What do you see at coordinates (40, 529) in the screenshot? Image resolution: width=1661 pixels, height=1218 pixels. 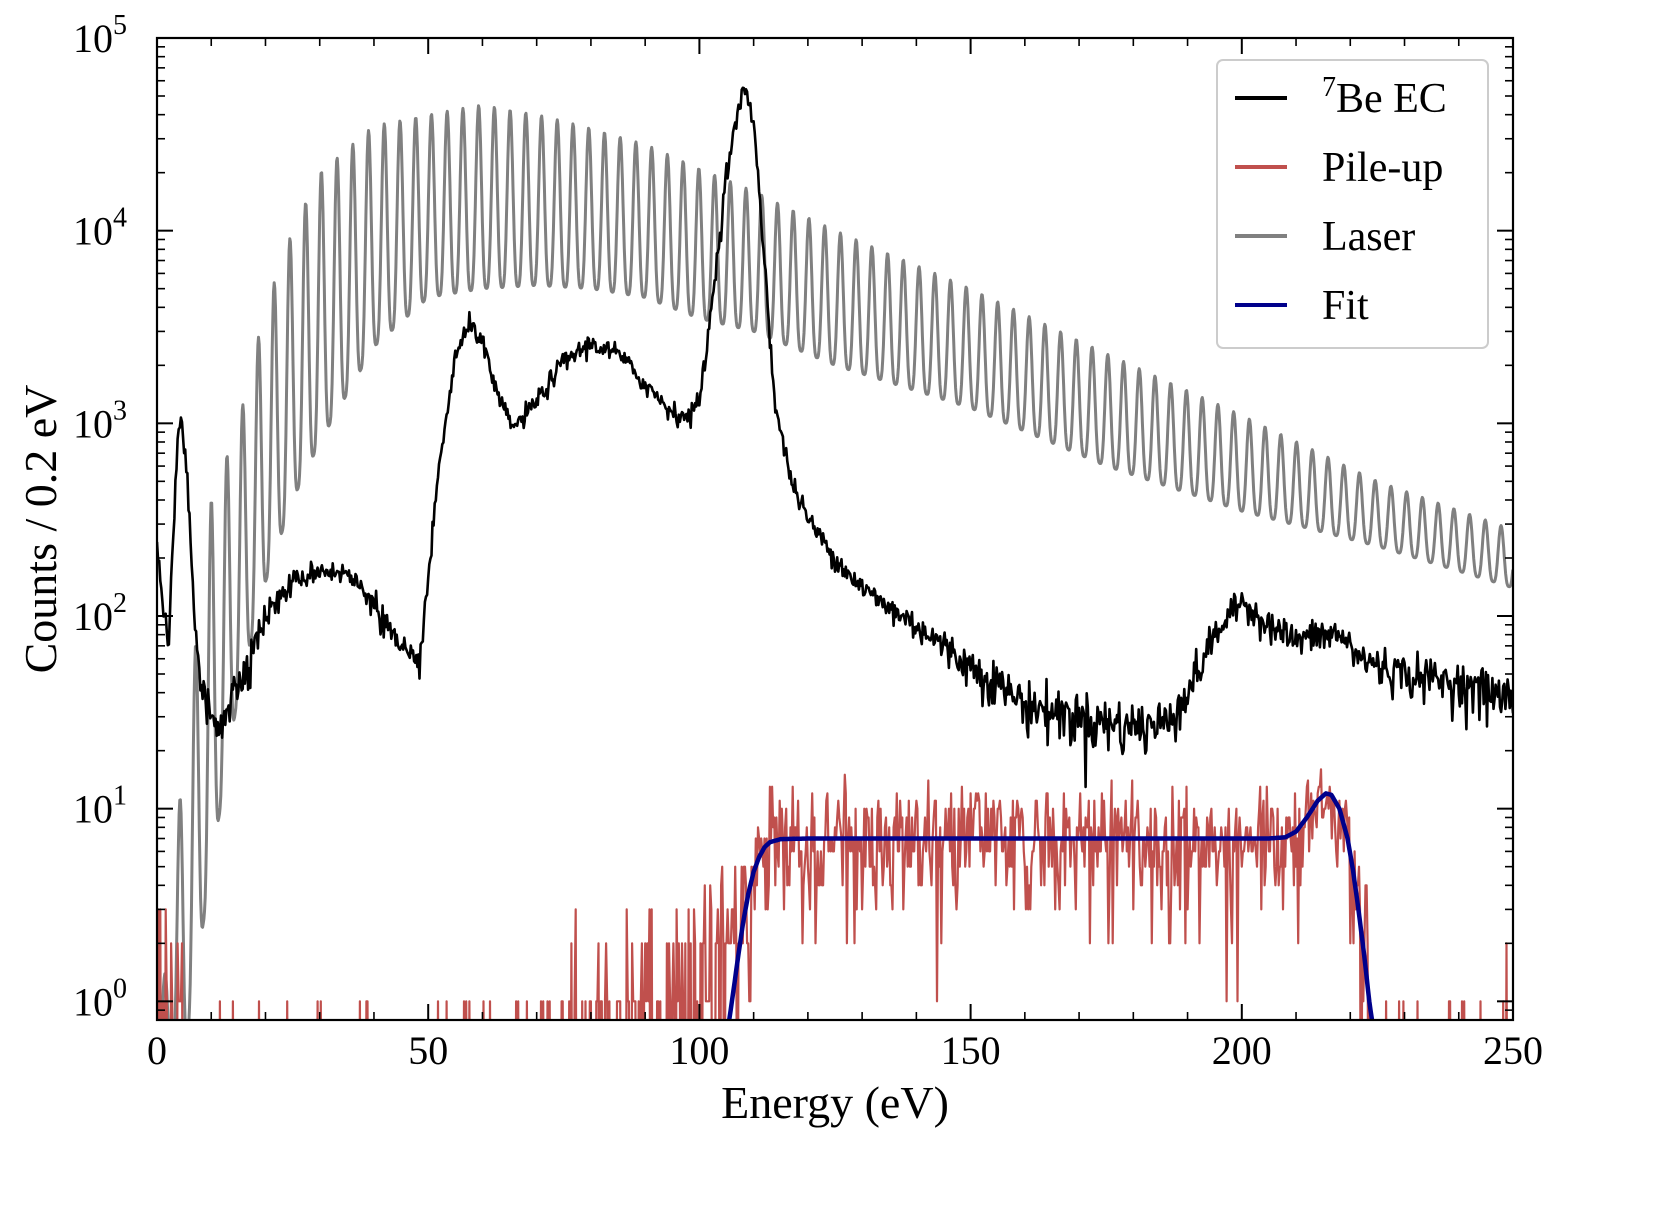 I see `y-axis-label: Counts / 0.2 eV` at bounding box center [40, 529].